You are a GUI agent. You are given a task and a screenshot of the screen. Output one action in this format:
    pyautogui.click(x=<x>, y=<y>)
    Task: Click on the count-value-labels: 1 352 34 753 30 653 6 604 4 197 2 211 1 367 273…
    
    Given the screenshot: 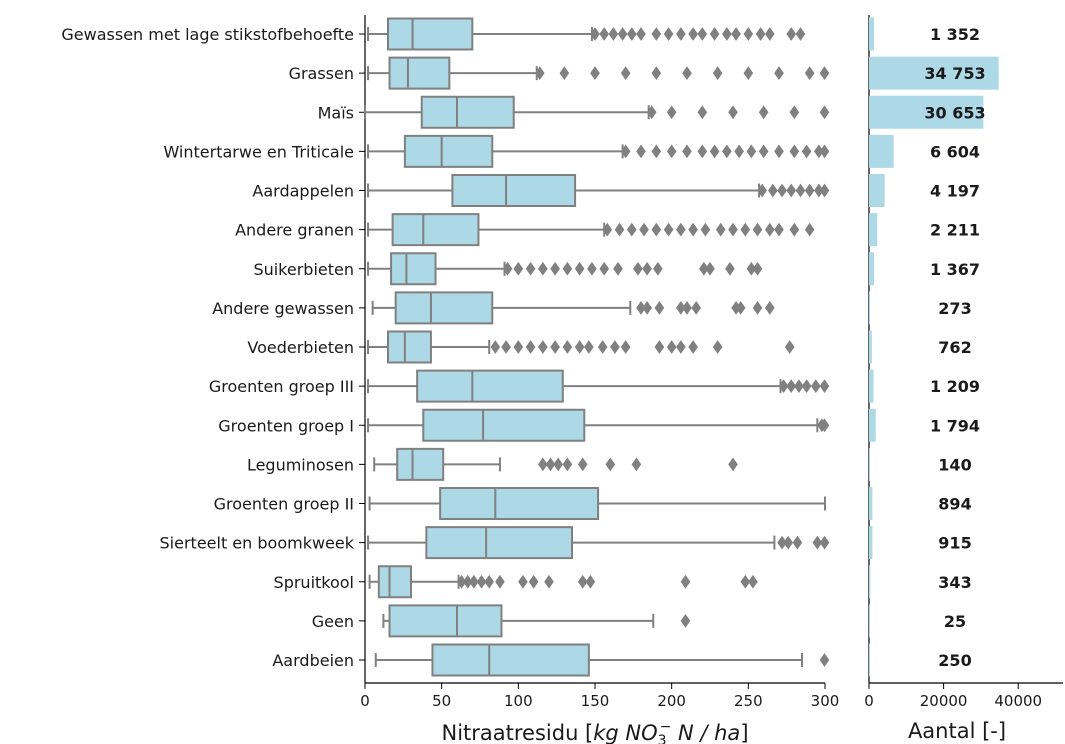 What is the action you would take?
    pyautogui.click(x=954, y=347)
    